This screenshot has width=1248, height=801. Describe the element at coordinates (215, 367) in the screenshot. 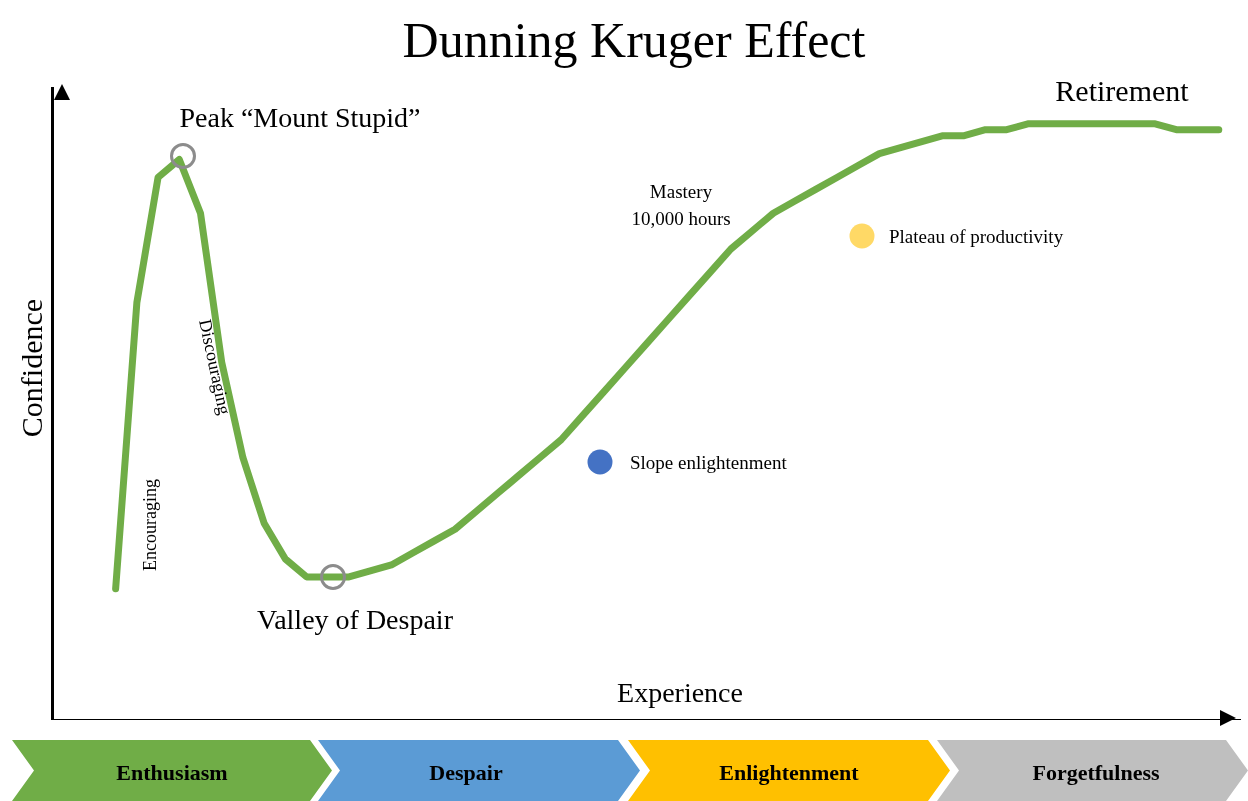

I see `annotation: Discouraging` at that location.